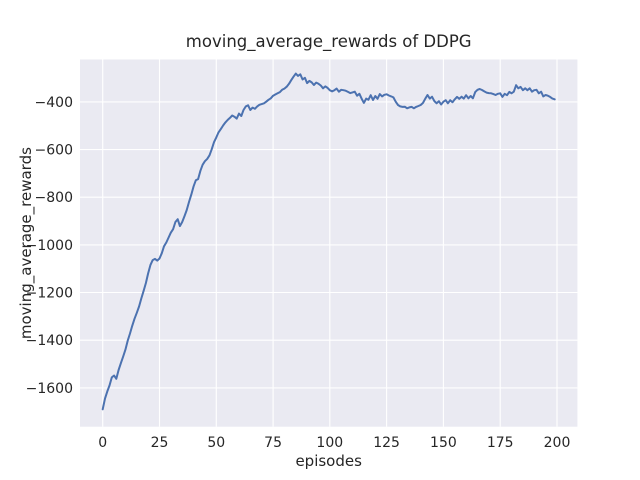  What do you see at coordinates (329, 443) in the screenshot?
I see `x-tick-label: 100` at bounding box center [329, 443].